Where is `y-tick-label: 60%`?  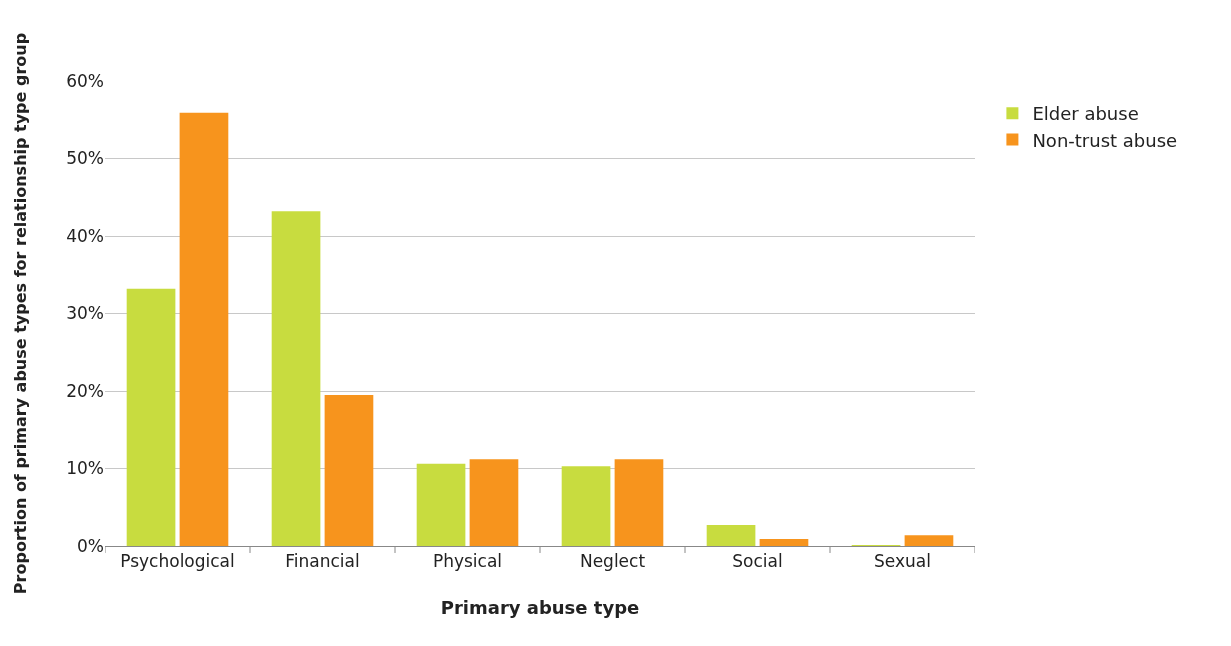
y-tick-label: 60% is located at coordinates (85, 80).